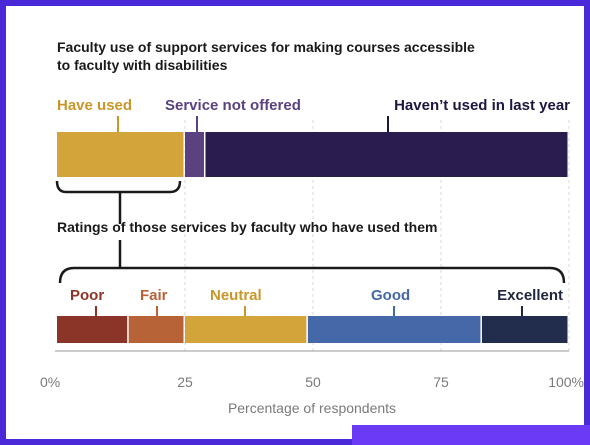  What do you see at coordinates (482, 105) in the screenshot?
I see `usage-label-haven-t-used-in-last-year: Haven’t used in last year` at bounding box center [482, 105].